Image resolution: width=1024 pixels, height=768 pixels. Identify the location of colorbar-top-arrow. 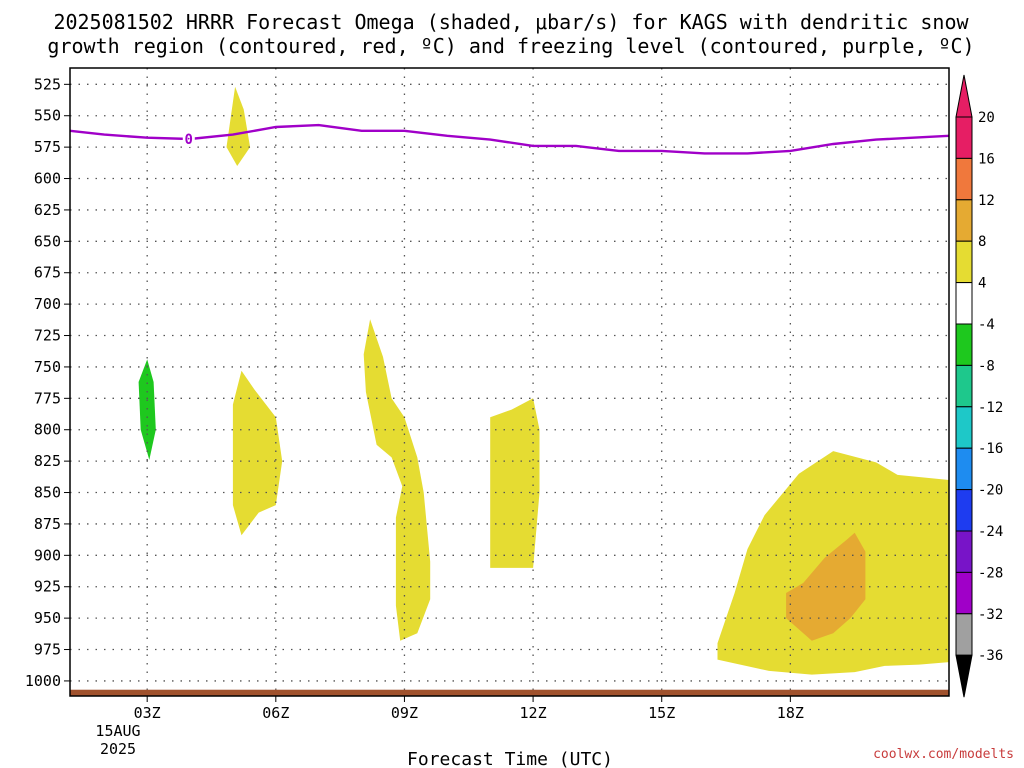
(964, 96).